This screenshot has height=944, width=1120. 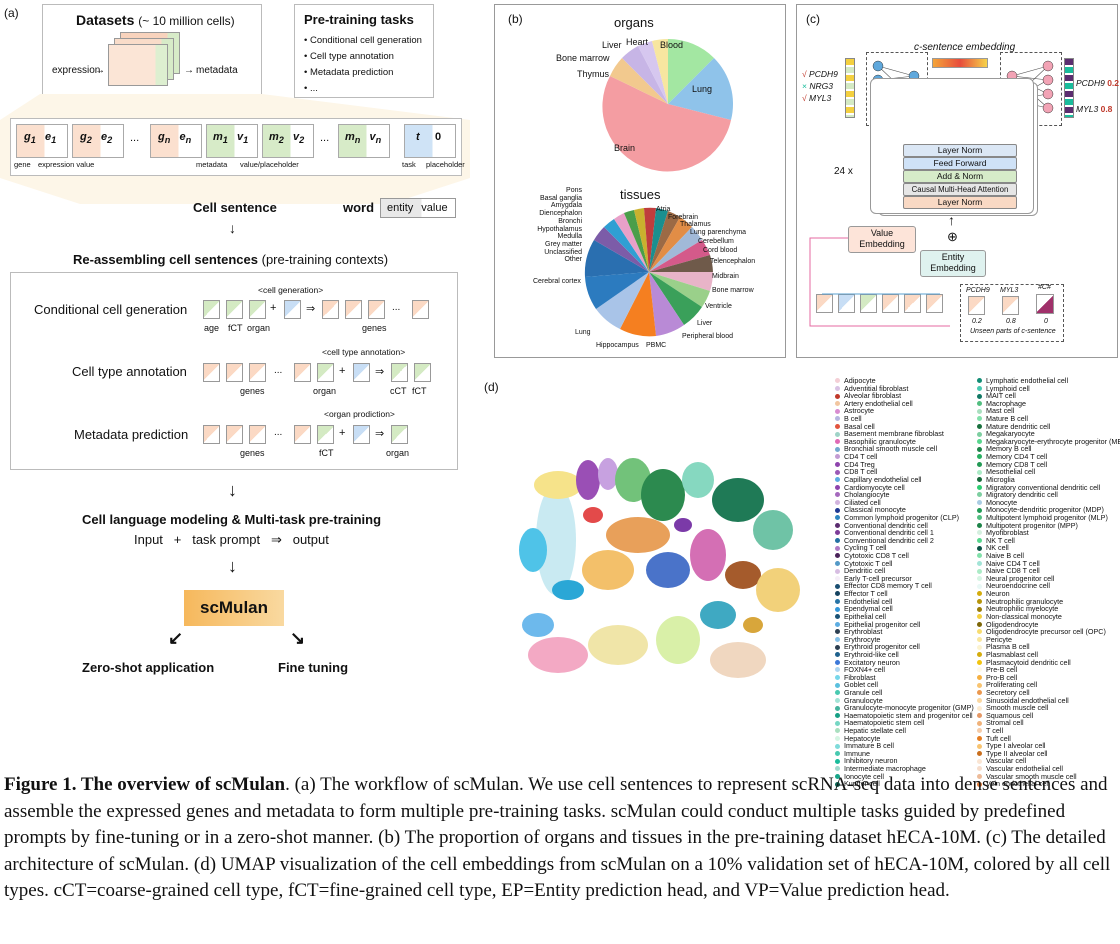 I want to click on legend-item: Neutrophilic myelocyte, so click(x=1048, y=609).